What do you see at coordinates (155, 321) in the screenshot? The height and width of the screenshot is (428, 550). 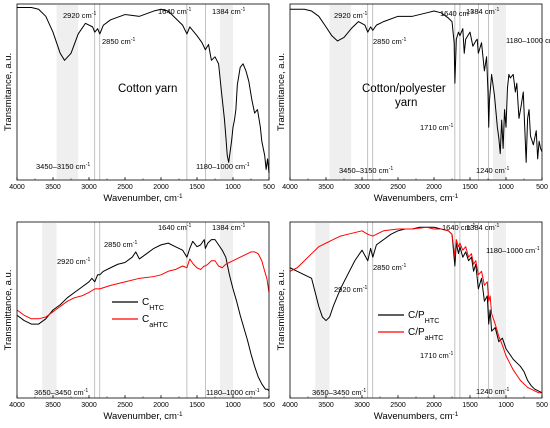 I see `legend-entry: CaHTC` at bounding box center [155, 321].